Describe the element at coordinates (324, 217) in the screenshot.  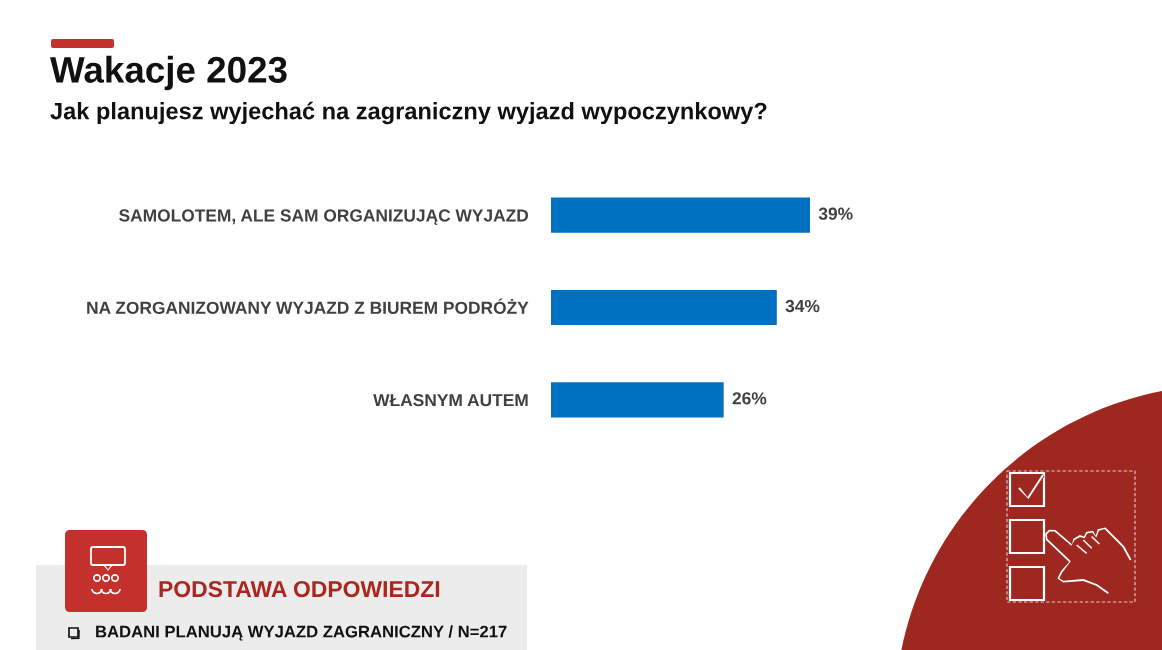
I see `y-tick-label: SAMOLOTEM, ALE SAM ORGANIZUJĄC WYJAZD` at that location.